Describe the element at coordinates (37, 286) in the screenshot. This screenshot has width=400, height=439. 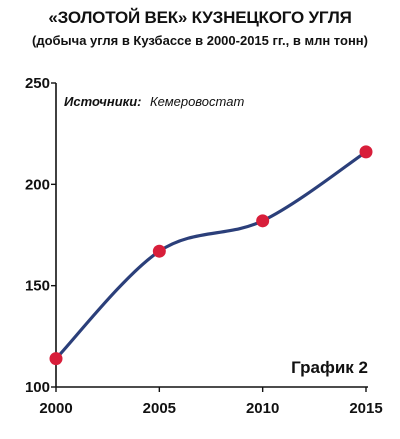
I see `y-tick-label: 150` at that location.